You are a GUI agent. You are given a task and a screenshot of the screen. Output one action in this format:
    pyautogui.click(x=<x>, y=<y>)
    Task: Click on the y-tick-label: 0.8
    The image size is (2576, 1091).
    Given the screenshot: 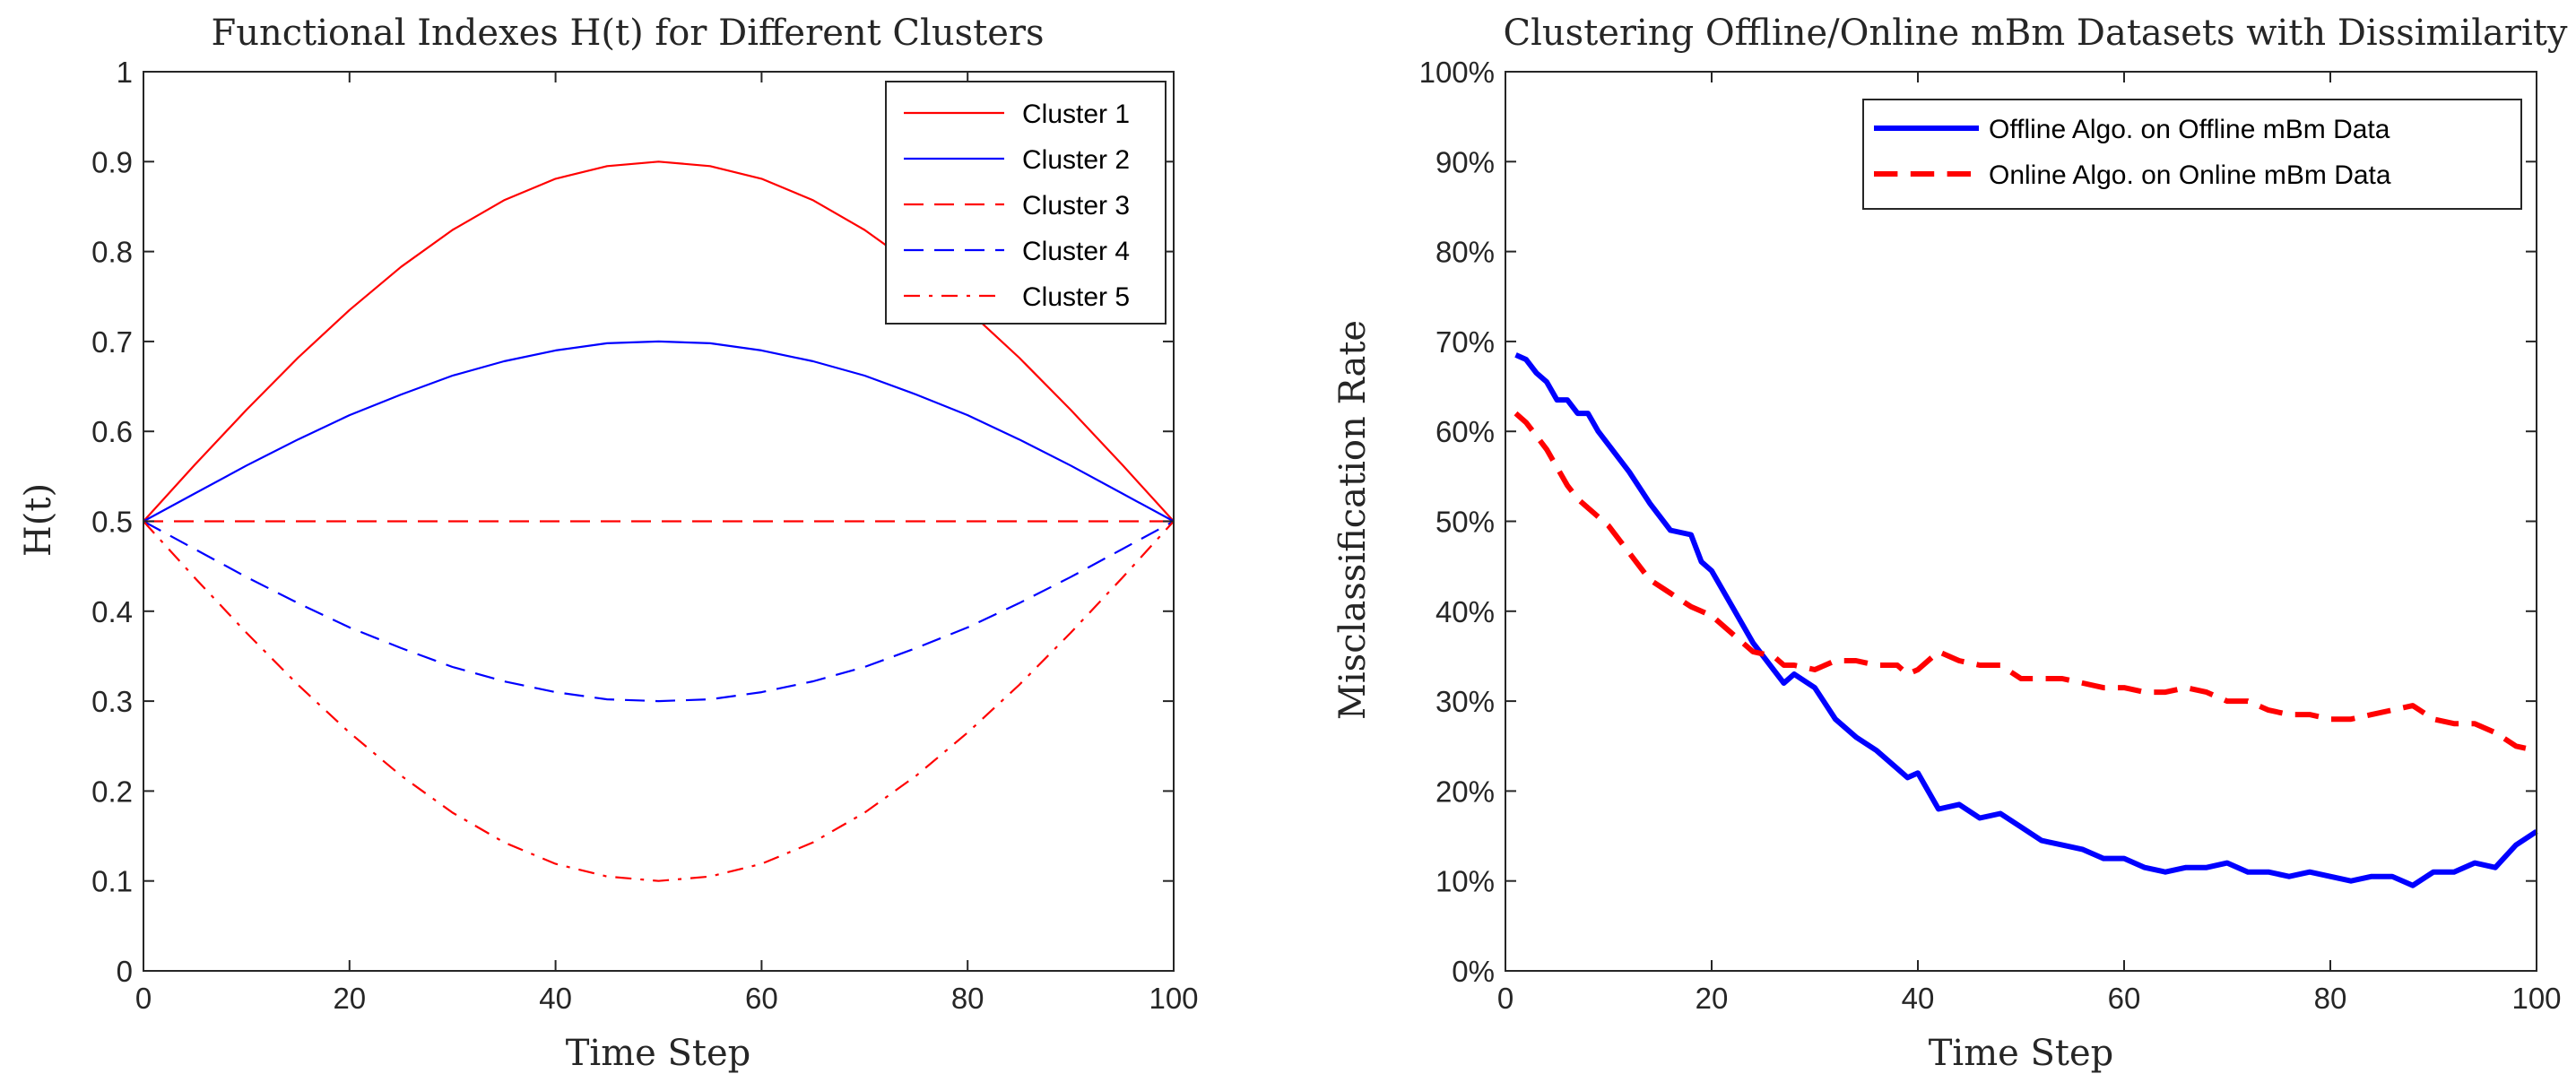 What is the action you would take?
    pyautogui.click(x=112, y=252)
    